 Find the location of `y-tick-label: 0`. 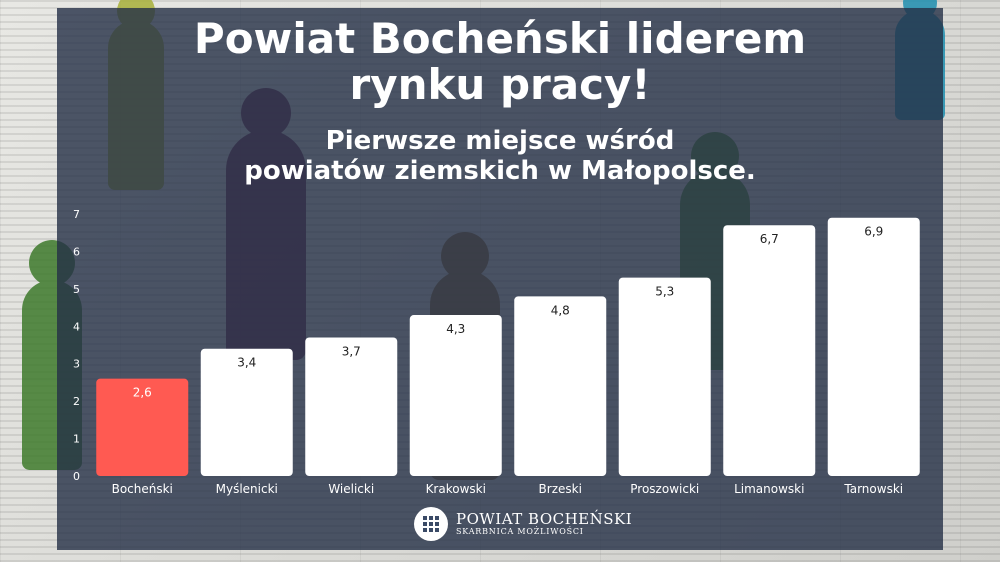

y-tick-label: 0 is located at coordinates (76, 476).